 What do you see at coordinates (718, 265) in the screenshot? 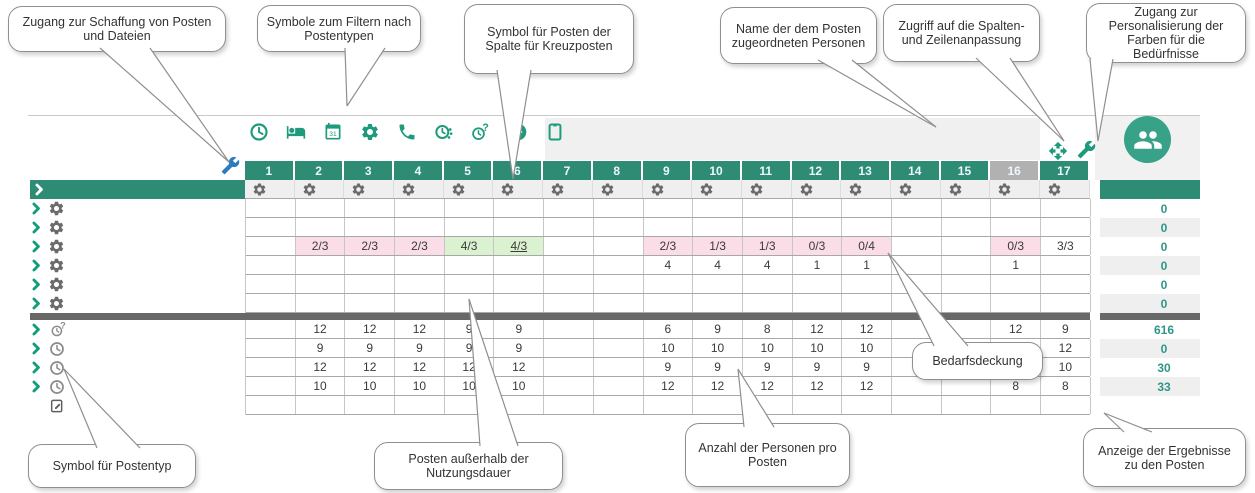
I see `grid-cell: 4` at bounding box center [718, 265].